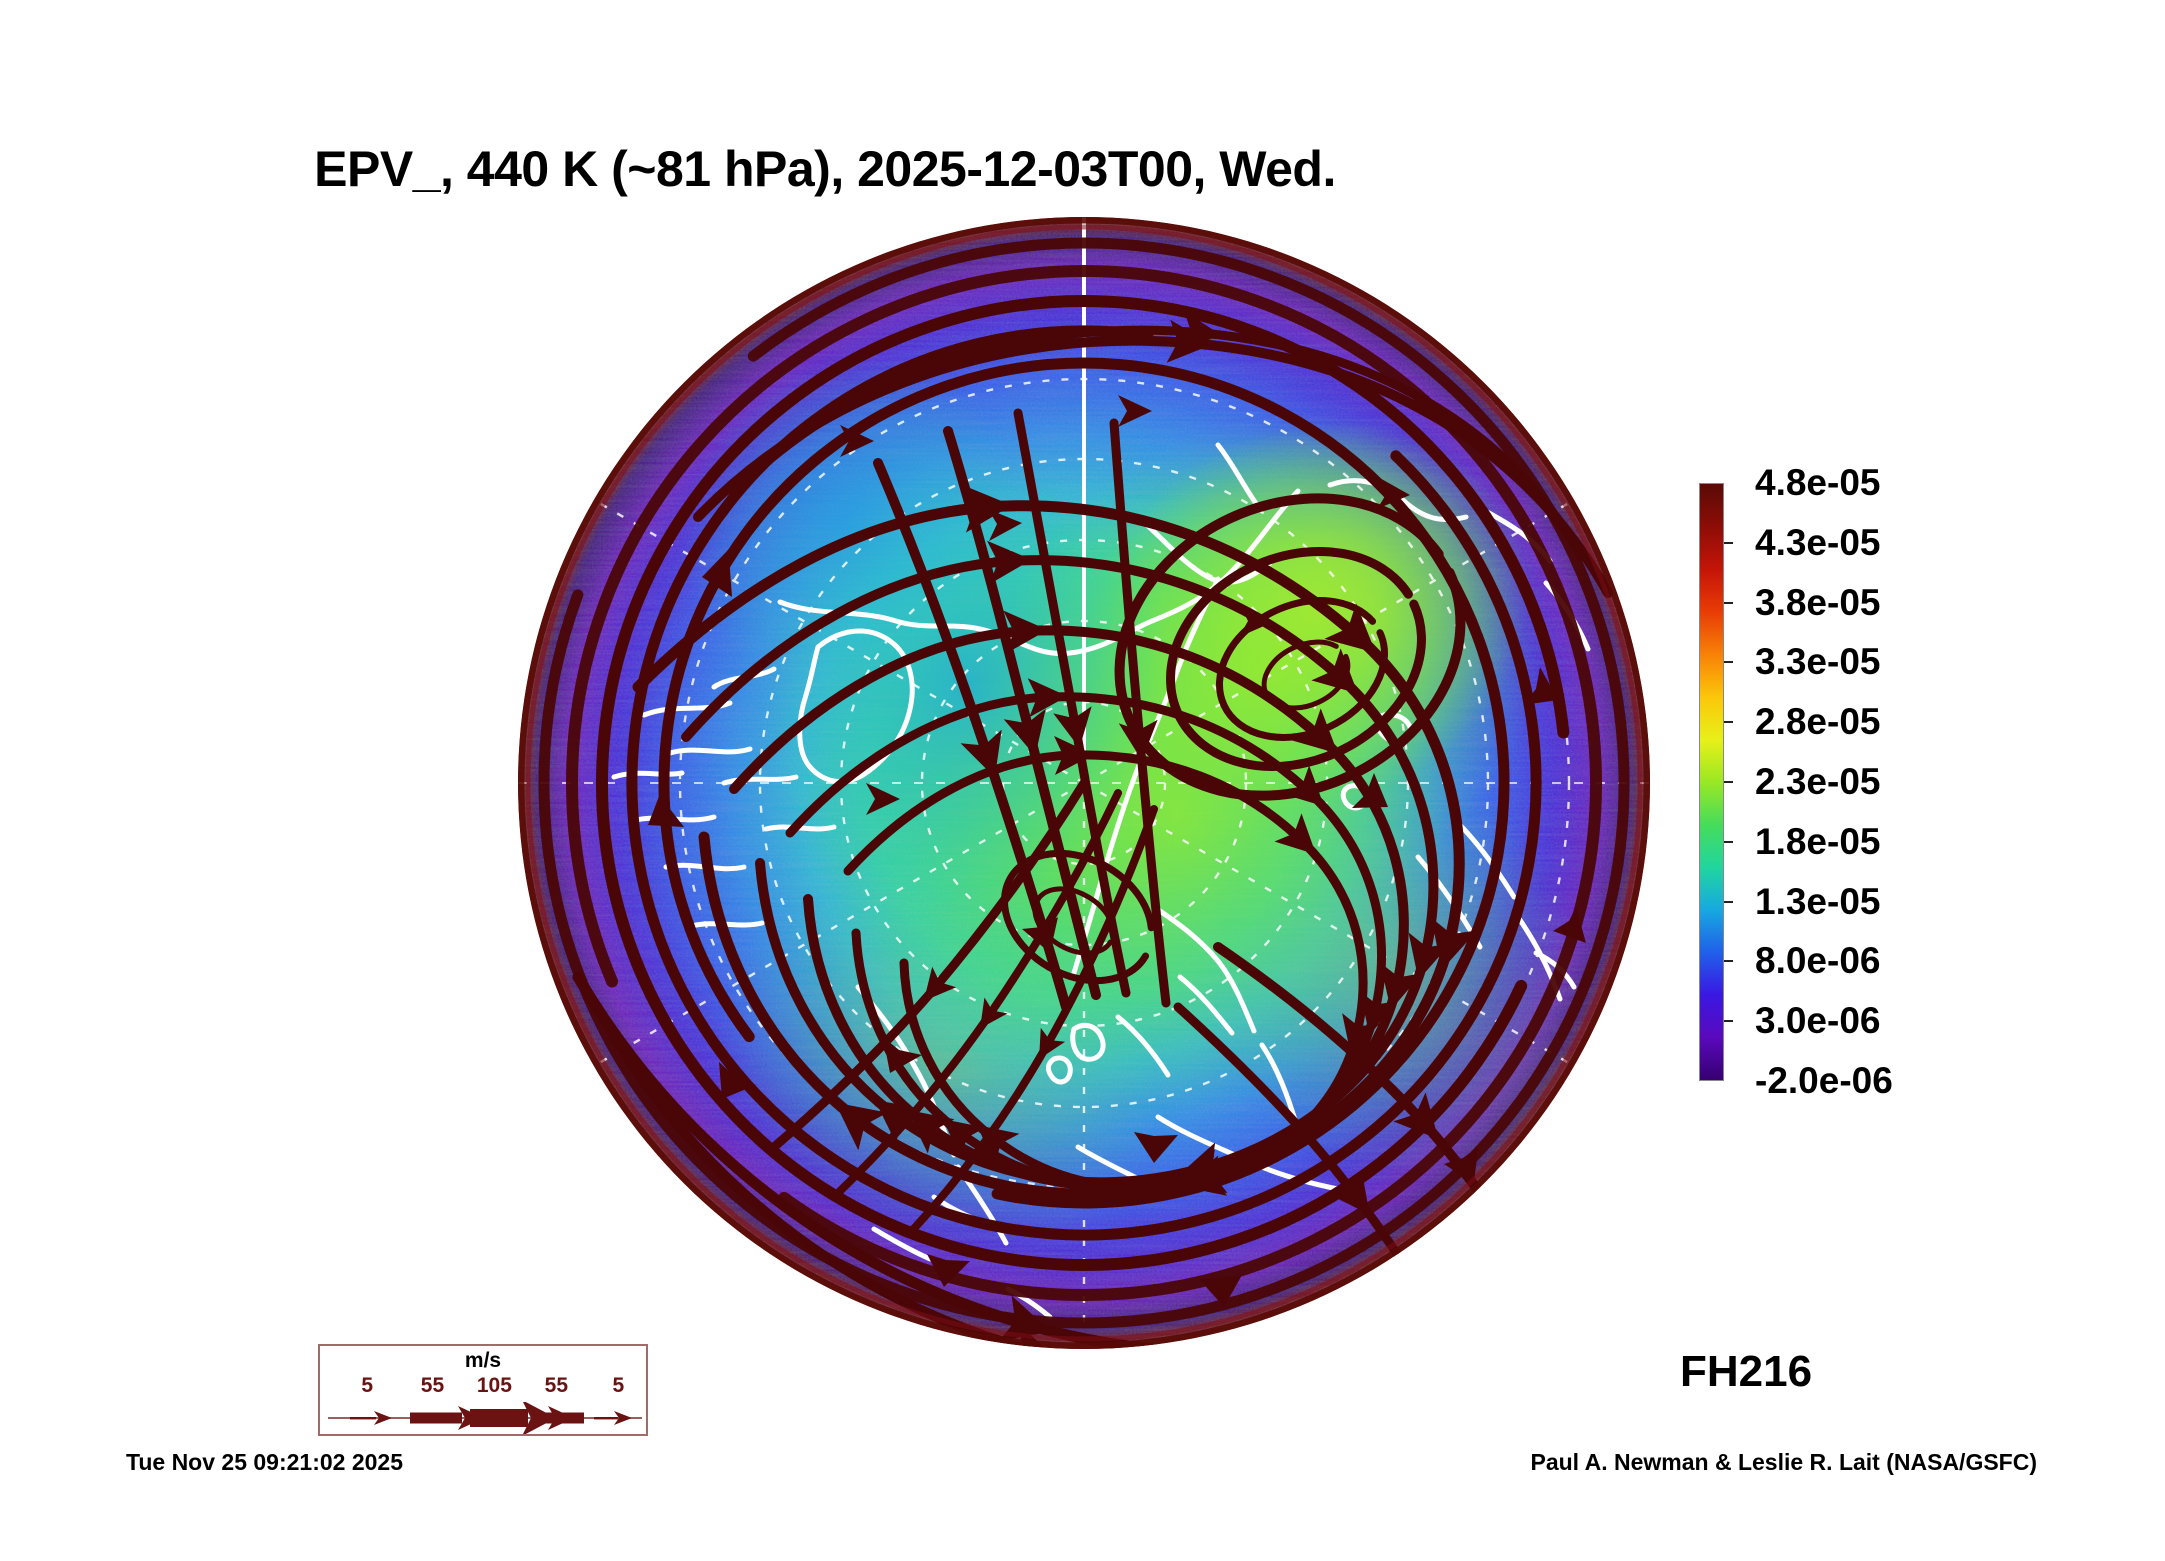 The width and height of the screenshot is (2165, 1561). Describe the element at coordinates (1818, 841) in the screenshot. I see `colorbar-tick-label: 1.8e-05` at that location.